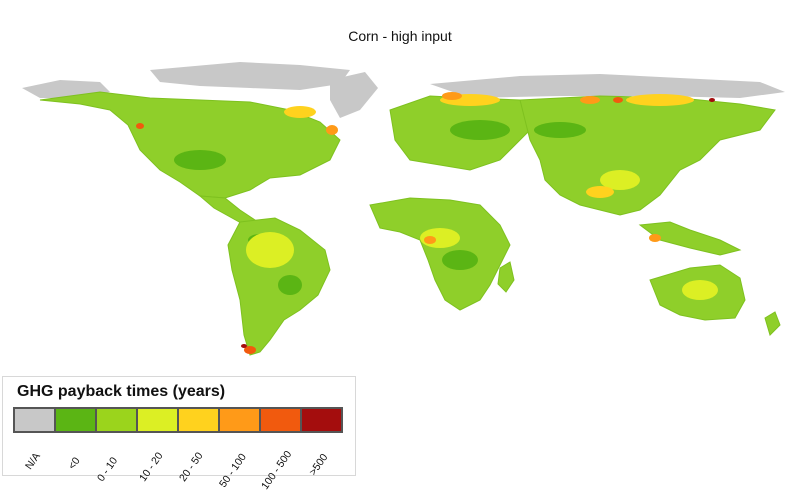 Image resolution: width=800 pixels, height=492 pixels. What do you see at coordinates (233, 470) in the screenshot?
I see `legend-label-50-100: 50 - 100` at bounding box center [233, 470].